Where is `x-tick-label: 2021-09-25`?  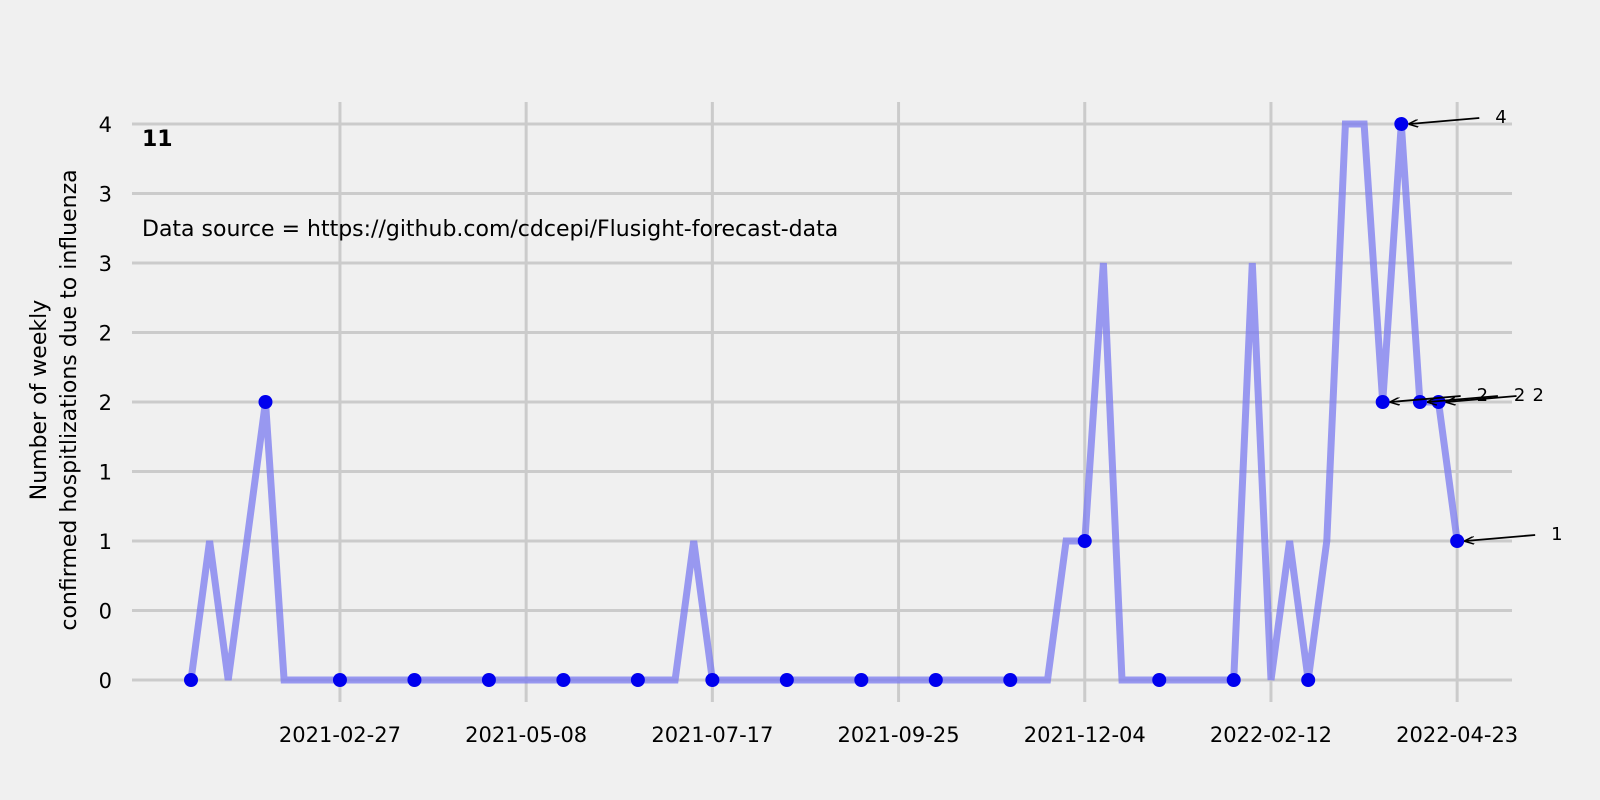
x-tick-label: 2021-09-25 is located at coordinates (899, 735).